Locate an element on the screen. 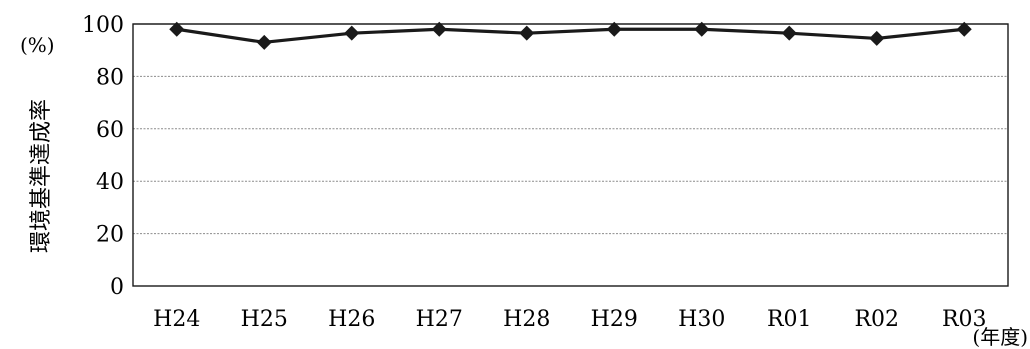  data-point-H30 is located at coordinates (702, 29).